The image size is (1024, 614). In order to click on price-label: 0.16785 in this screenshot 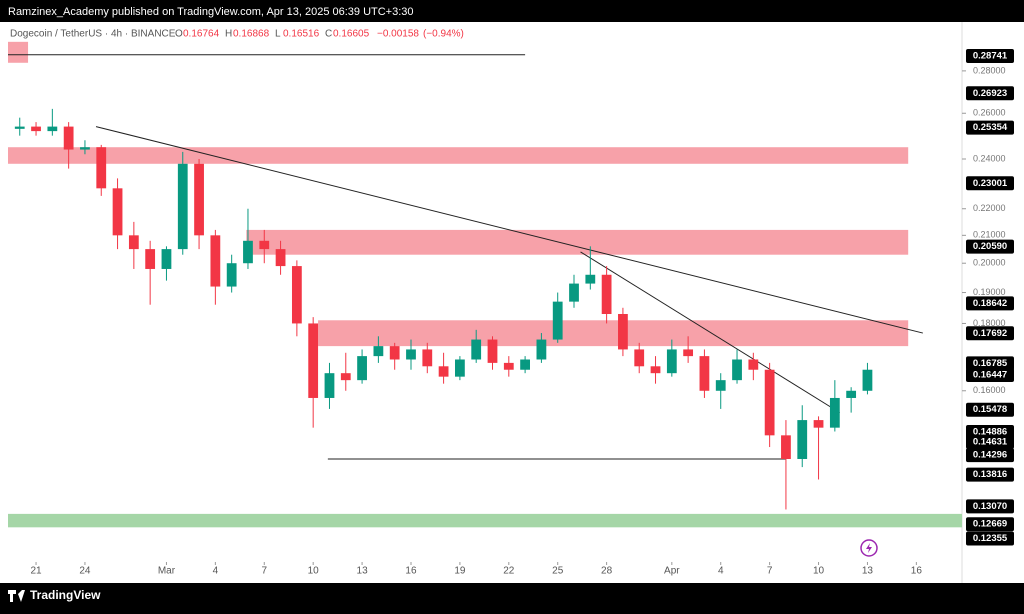, I will do `click(990, 363)`.